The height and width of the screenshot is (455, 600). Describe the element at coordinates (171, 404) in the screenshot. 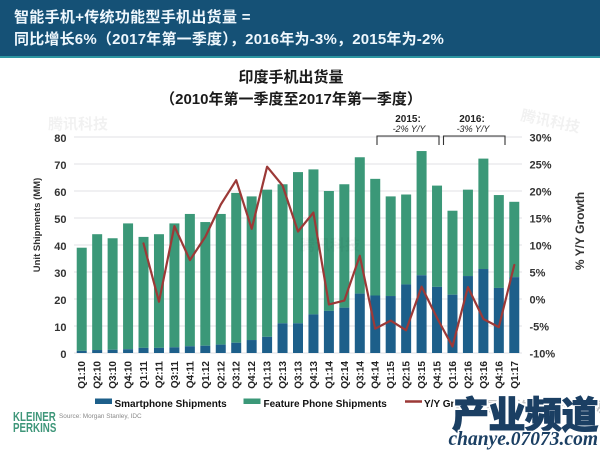

I see `svg-text: Smartphone Shipments` at that location.